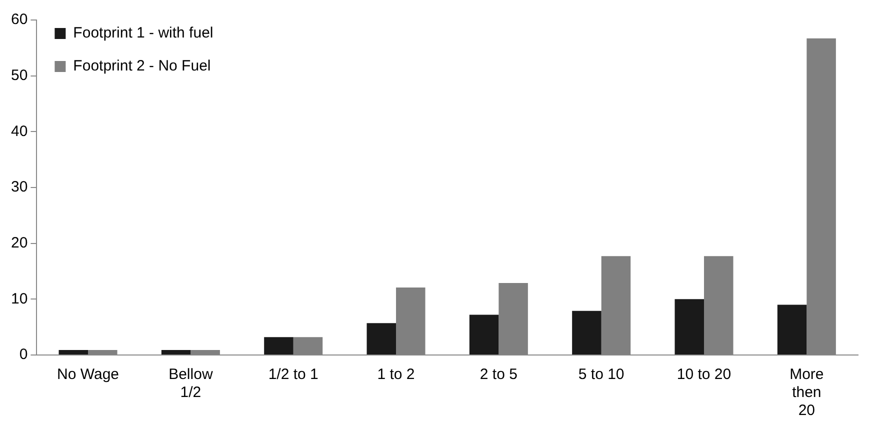  Describe the element at coordinates (19, 75) in the screenshot. I see `y-tick-label: 50` at that location.